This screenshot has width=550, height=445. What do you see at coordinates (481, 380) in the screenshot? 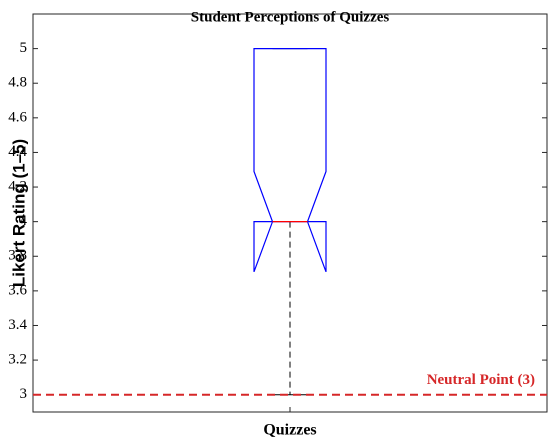
I see `reference-label: Neutral Point (3)` at bounding box center [481, 380].